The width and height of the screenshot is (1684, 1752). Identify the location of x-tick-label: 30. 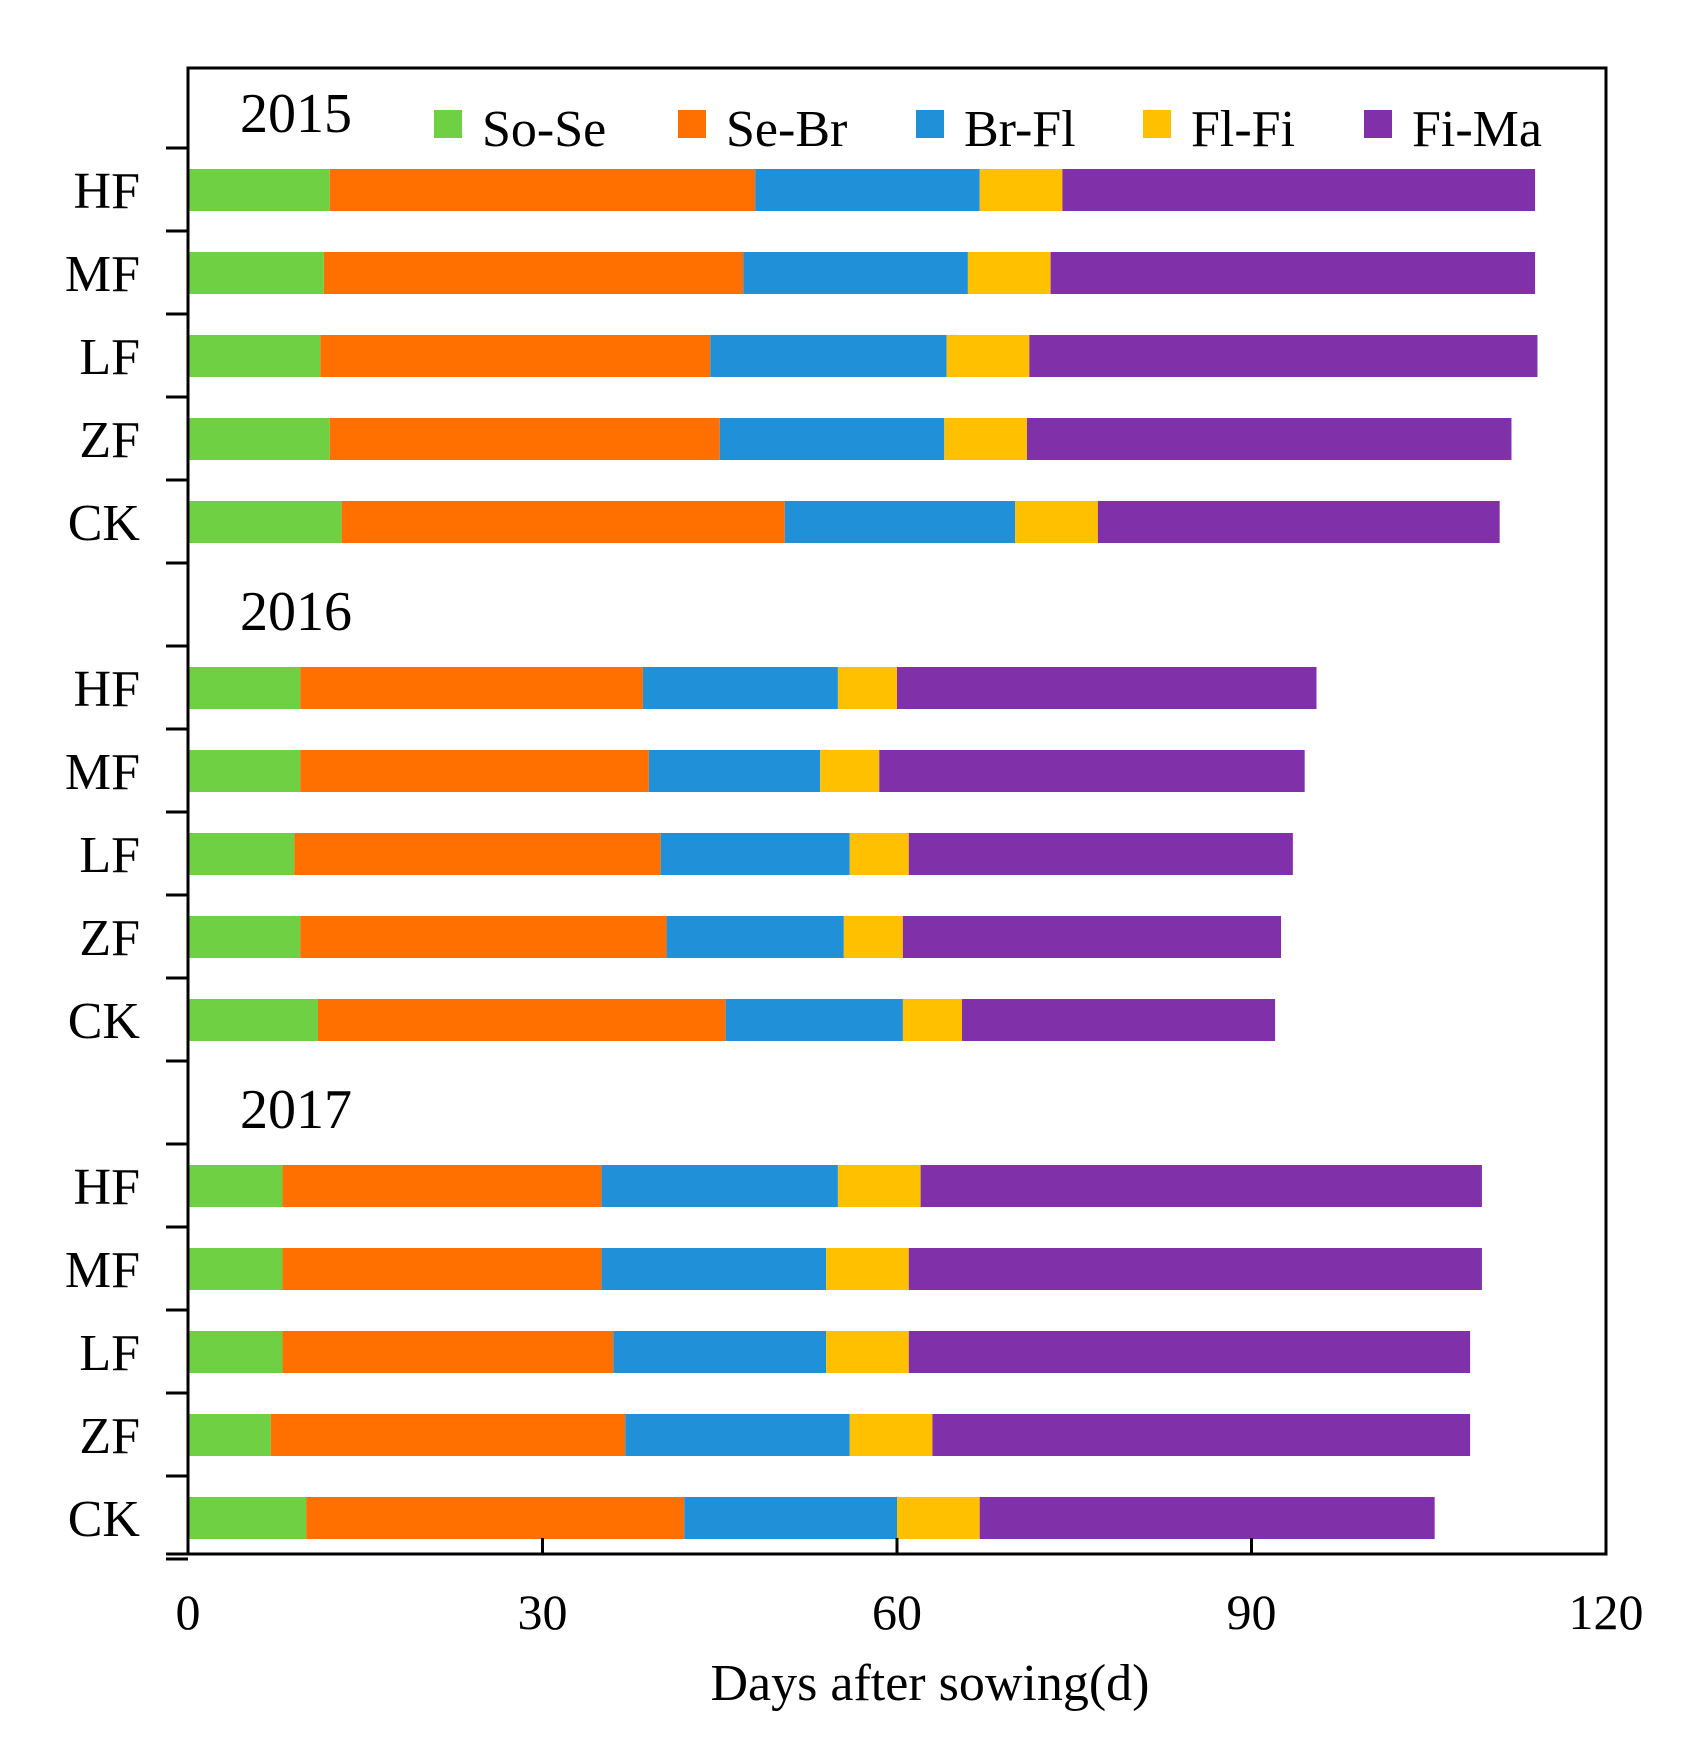
(543, 1612).